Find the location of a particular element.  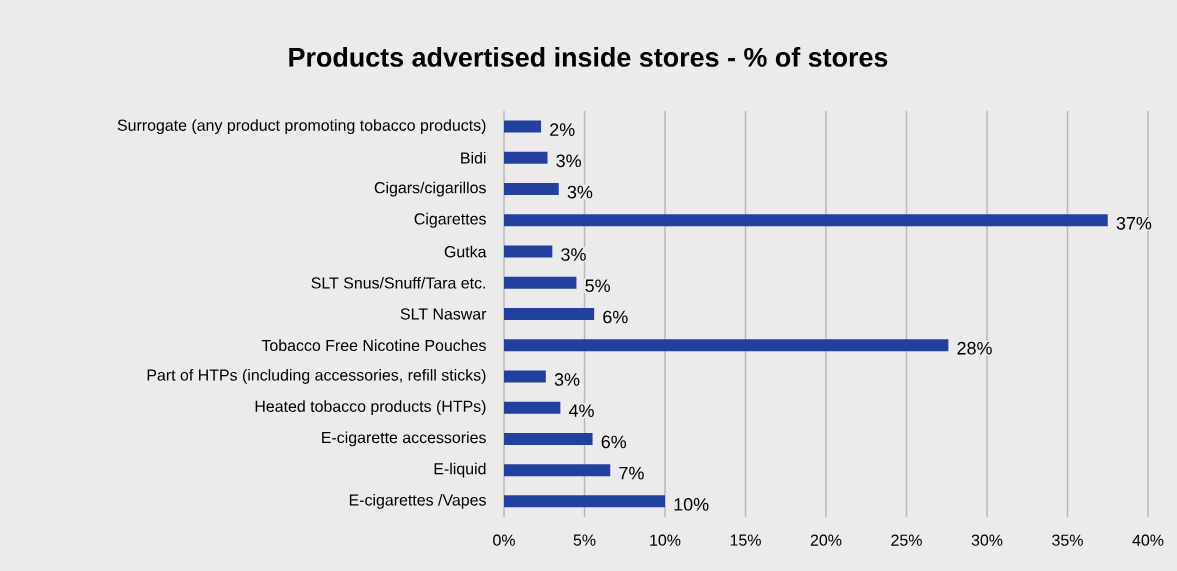

y-tick-label: Heated tobacco products (HTPs) is located at coordinates (370, 408).